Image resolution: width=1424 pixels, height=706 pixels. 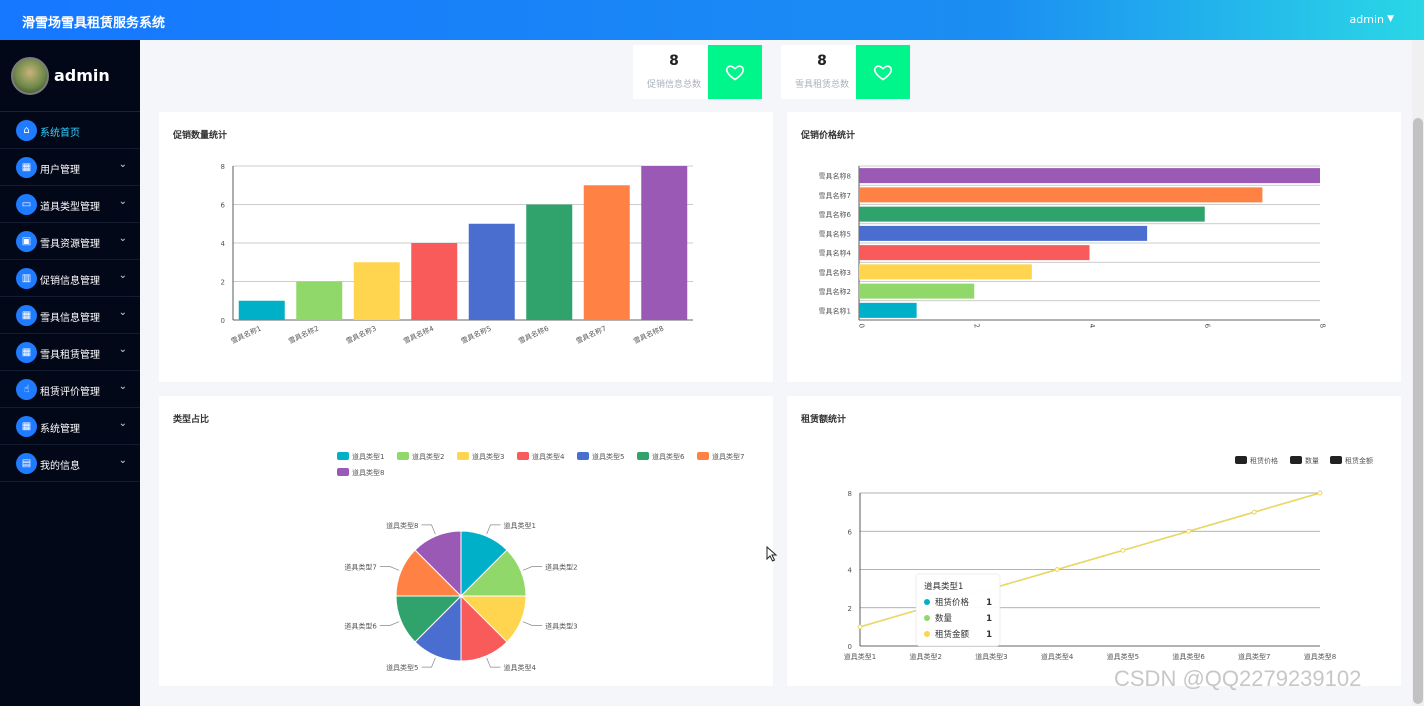 I want to click on y-tick-label: 0, so click(x=223, y=321).